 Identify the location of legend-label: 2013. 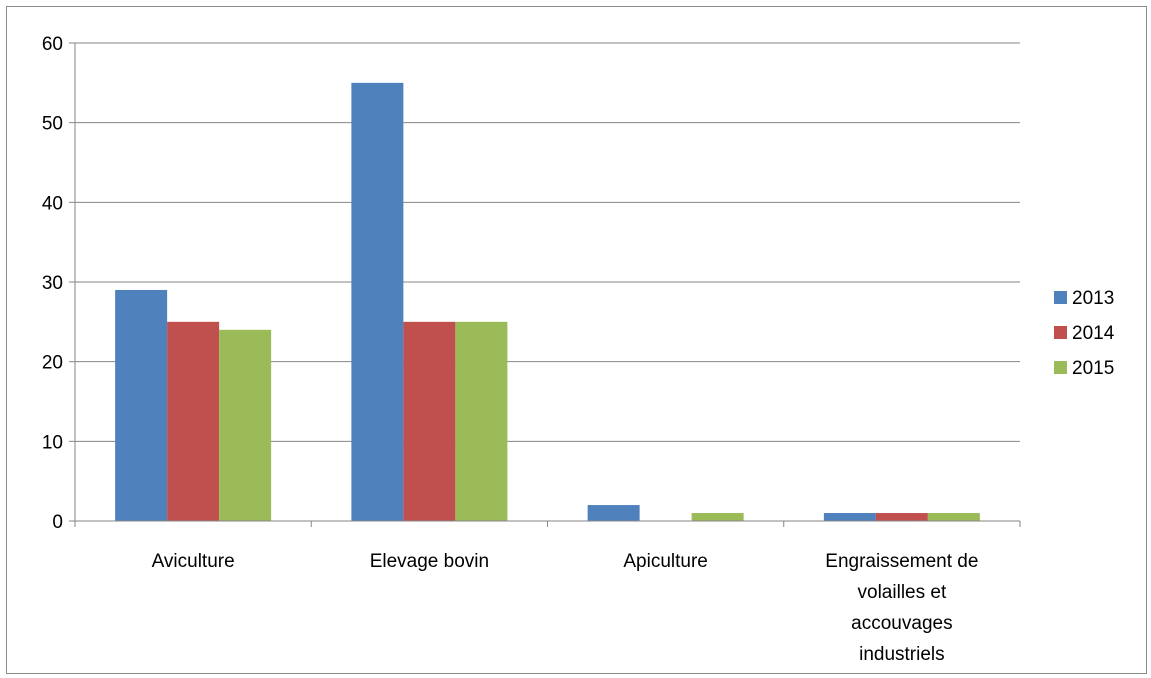
(1093, 298).